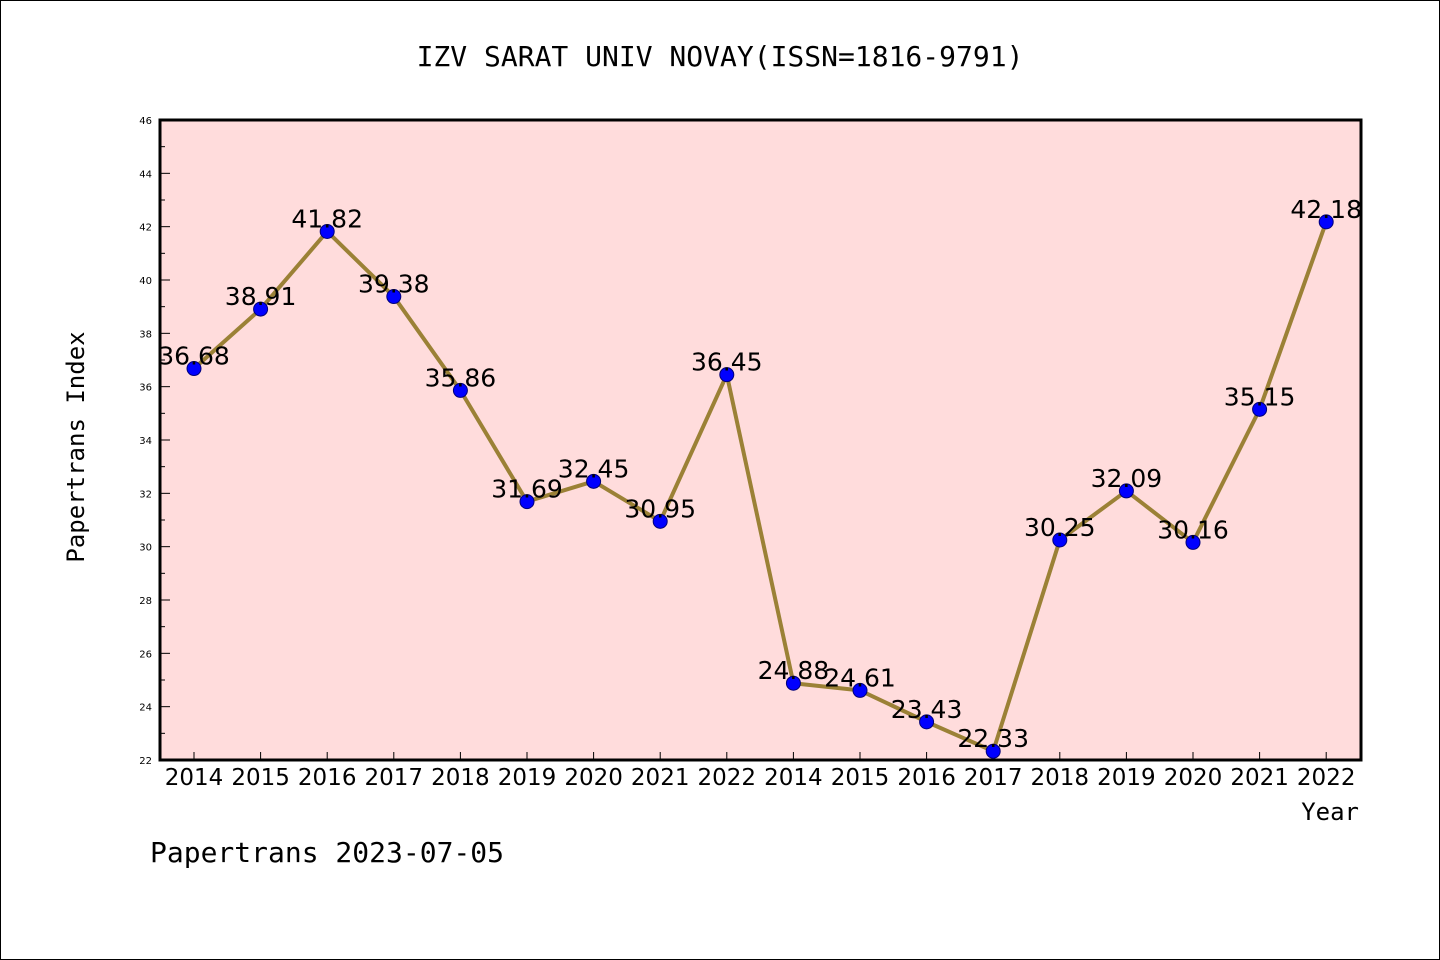 The width and height of the screenshot is (1440, 960). Describe the element at coordinates (327, 852) in the screenshot. I see `footer-date: Papertrans 2023-07-05` at that location.